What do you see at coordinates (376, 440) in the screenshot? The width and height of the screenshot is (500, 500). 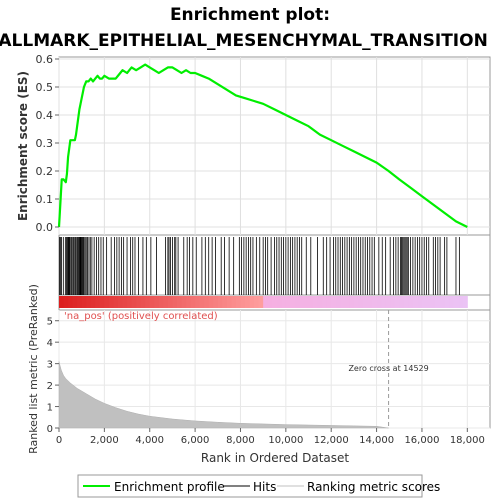 I see `x-tick-label: 14,000` at bounding box center [376, 440].